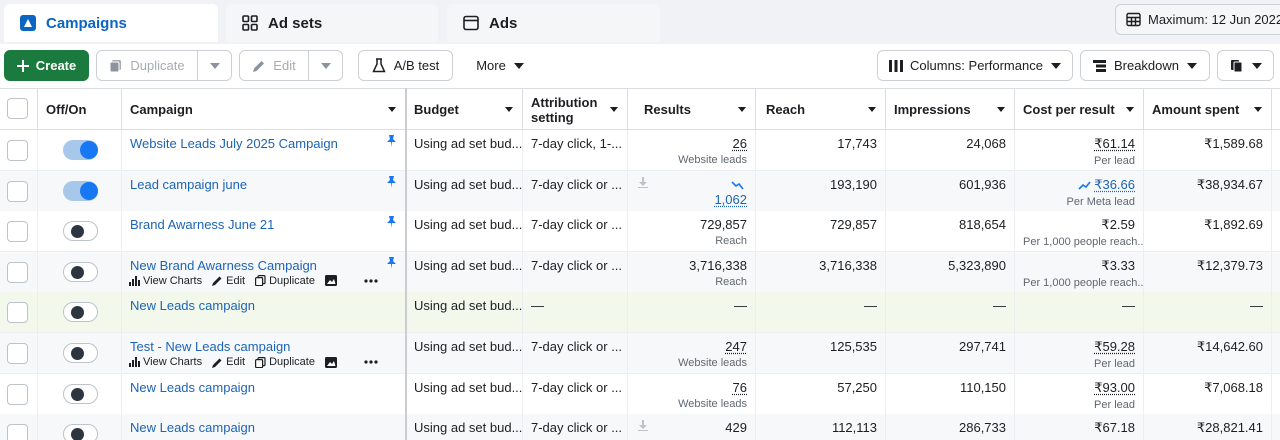 The width and height of the screenshot is (1280, 440). What do you see at coordinates (264, 109) in the screenshot?
I see `header-campaign: Campaign` at bounding box center [264, 109].